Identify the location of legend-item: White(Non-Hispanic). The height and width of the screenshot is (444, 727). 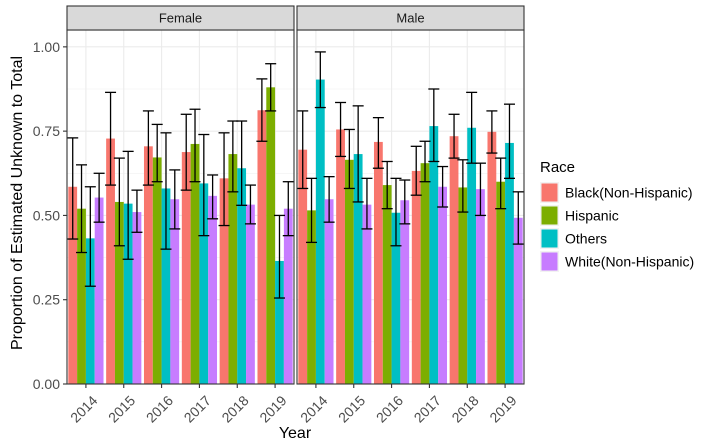
(617, 261).